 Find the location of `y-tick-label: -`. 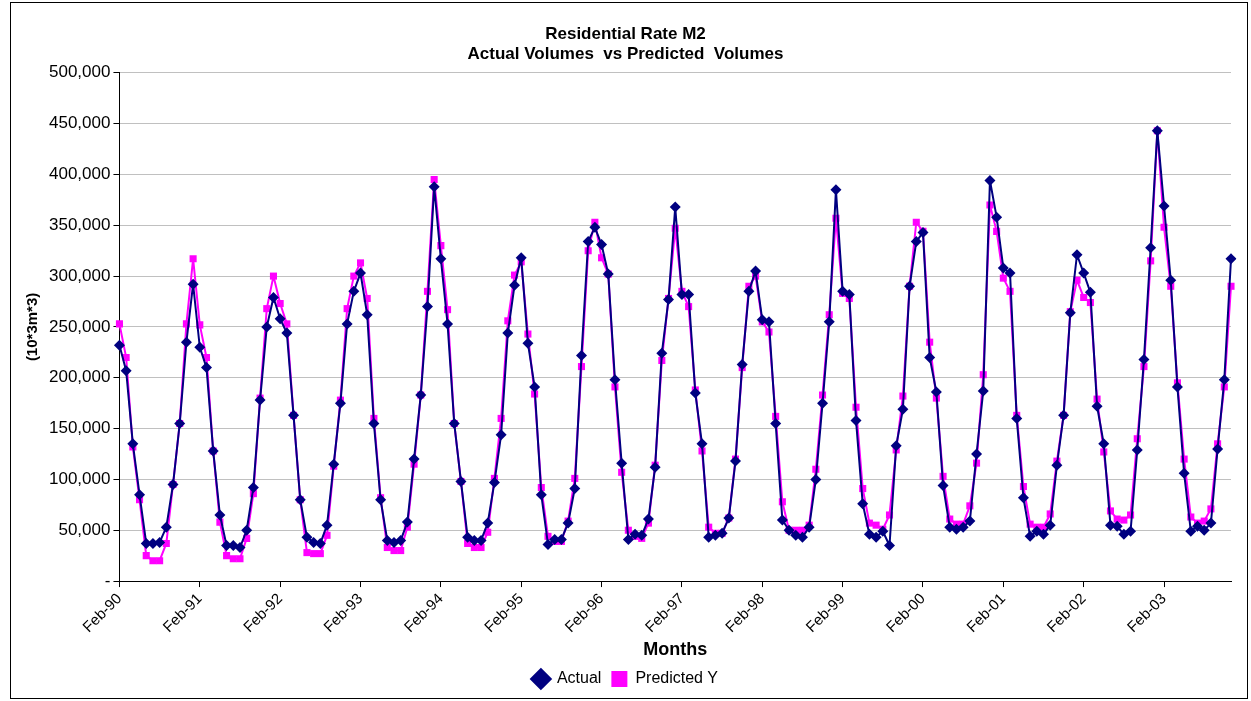

y-tick-label: - is located at coordinates (107, 580).